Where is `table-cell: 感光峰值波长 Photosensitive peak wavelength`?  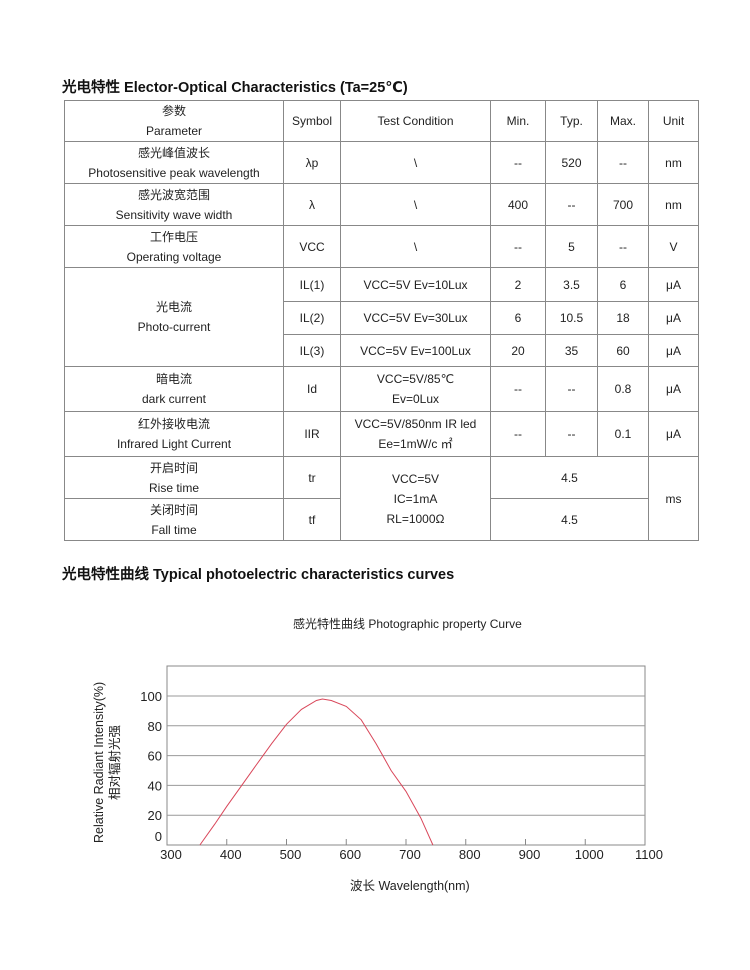 table-cell: 感光峰值波长 Photosensitive peak wavelength is located at coordinates (174, 162).